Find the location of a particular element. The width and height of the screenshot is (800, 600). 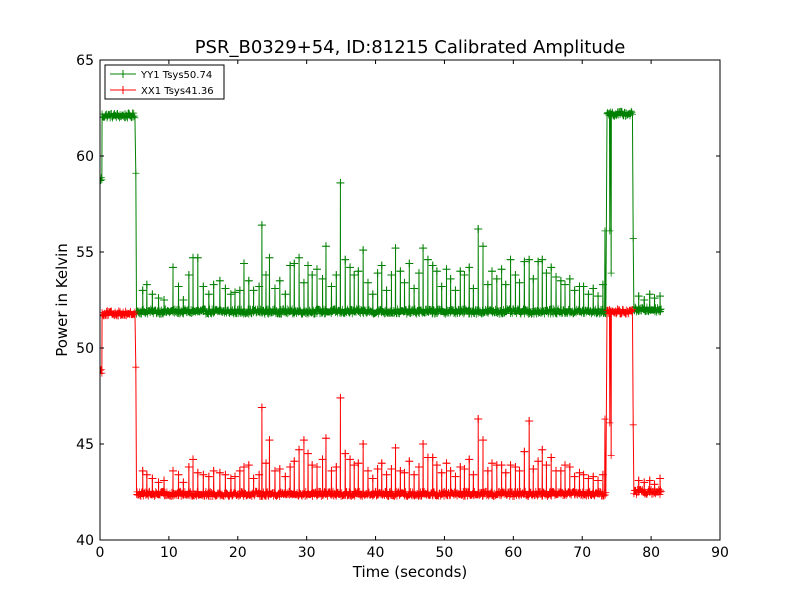

x-tick-label: 10 is located at coordinates (169, 553).